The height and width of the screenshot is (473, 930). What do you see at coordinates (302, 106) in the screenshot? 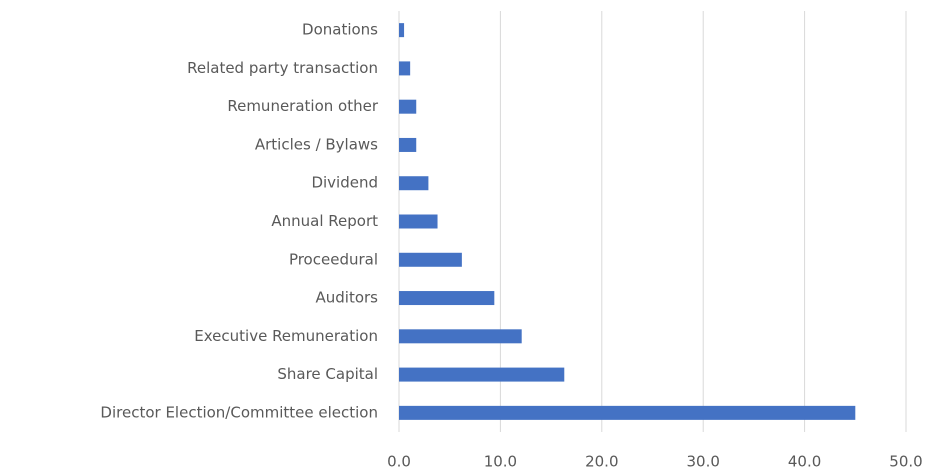
I see `y-tick-label: Remuneration other` at bounding box center [302, 106].